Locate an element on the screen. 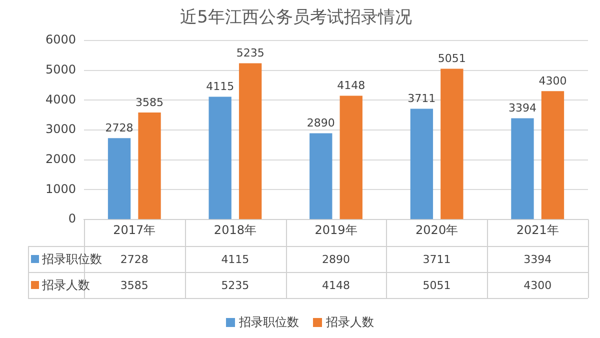 The image size is (600, 338). annotation: 3585 is located at coordinates (150, 102).